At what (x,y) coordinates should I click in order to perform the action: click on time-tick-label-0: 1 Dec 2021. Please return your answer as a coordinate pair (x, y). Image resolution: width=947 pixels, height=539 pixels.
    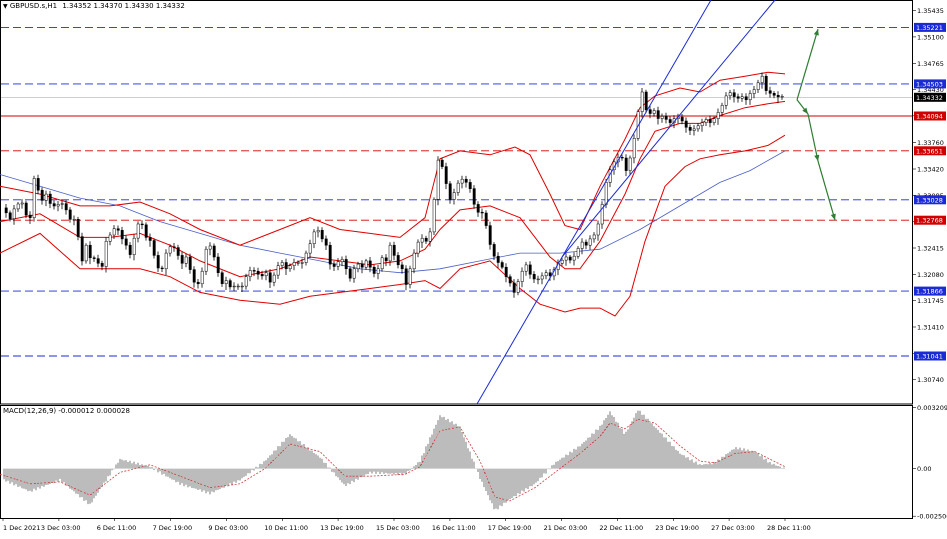
    Looking at the image, I should click on (21, 528).